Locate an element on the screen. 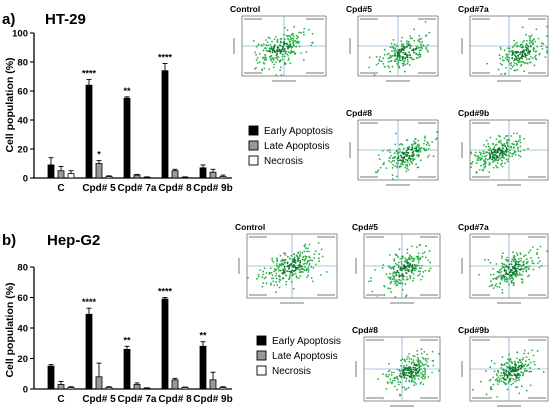 The width and height of the screenshot is (550, 419). significance-marker: **** is located at coordinates (165, 292).